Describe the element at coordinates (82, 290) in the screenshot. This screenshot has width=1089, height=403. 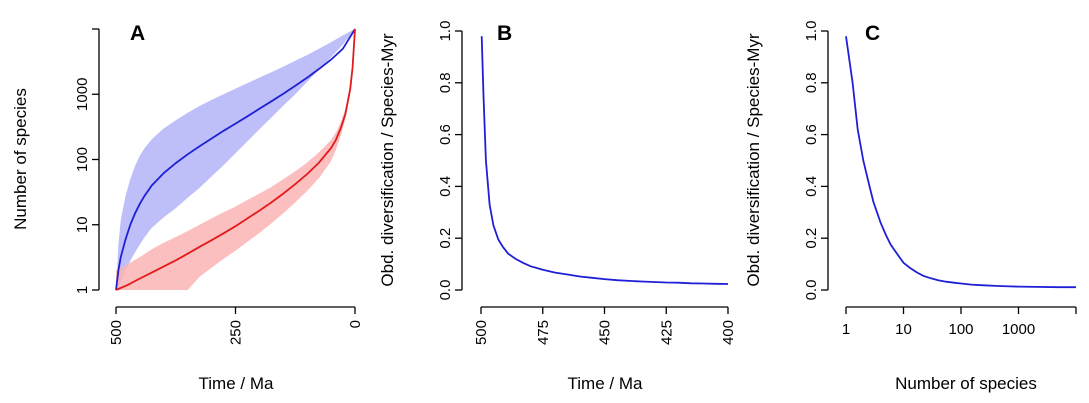
I see `panel-a-y-tick-label: 1` at that location.